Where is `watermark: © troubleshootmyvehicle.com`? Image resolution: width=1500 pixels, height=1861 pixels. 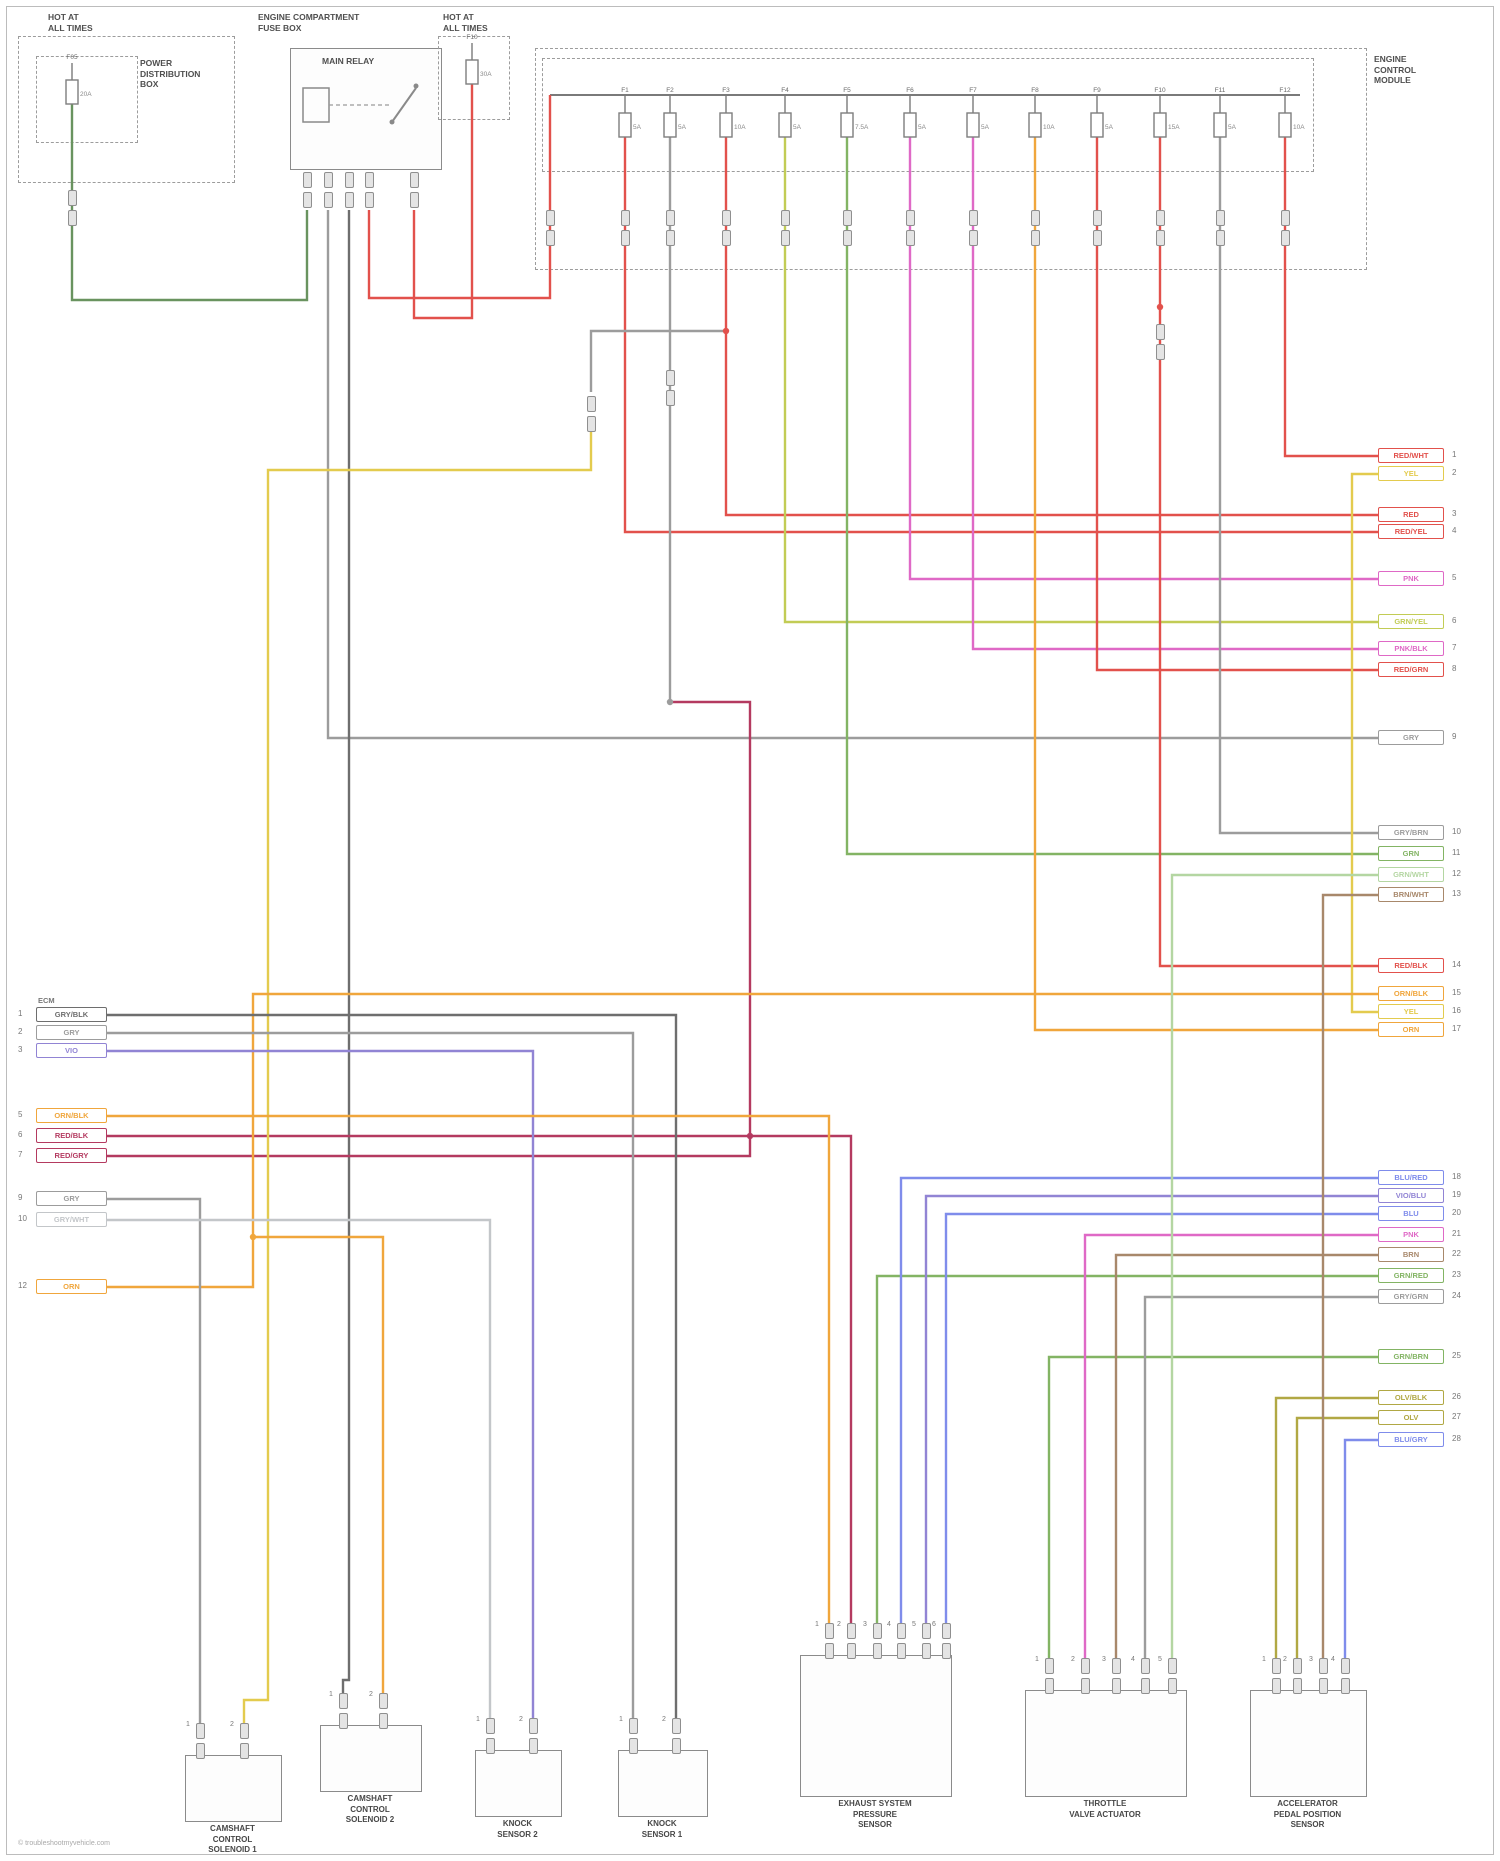 watermark: © troubleshootmyvehicle.com is located at coordinates (64, 1843).